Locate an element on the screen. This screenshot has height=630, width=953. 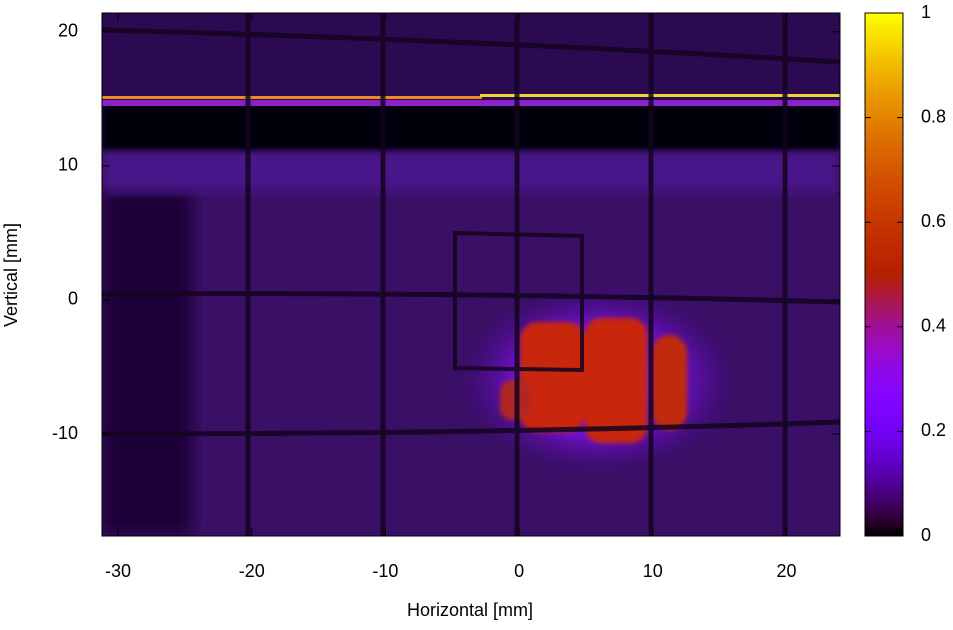
colorbar is located at coordinates (884, 274).